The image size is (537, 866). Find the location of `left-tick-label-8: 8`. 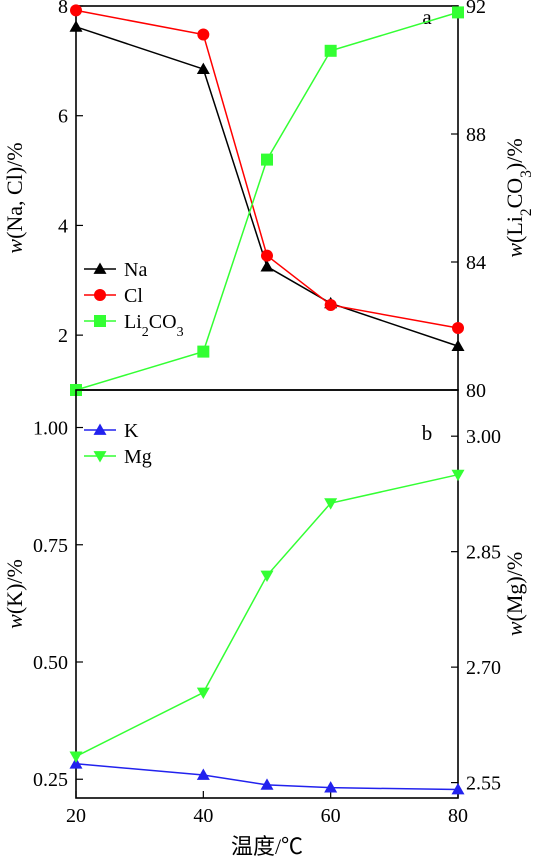

left-tick-label-8: 8 is located at coordinates (63, 9).